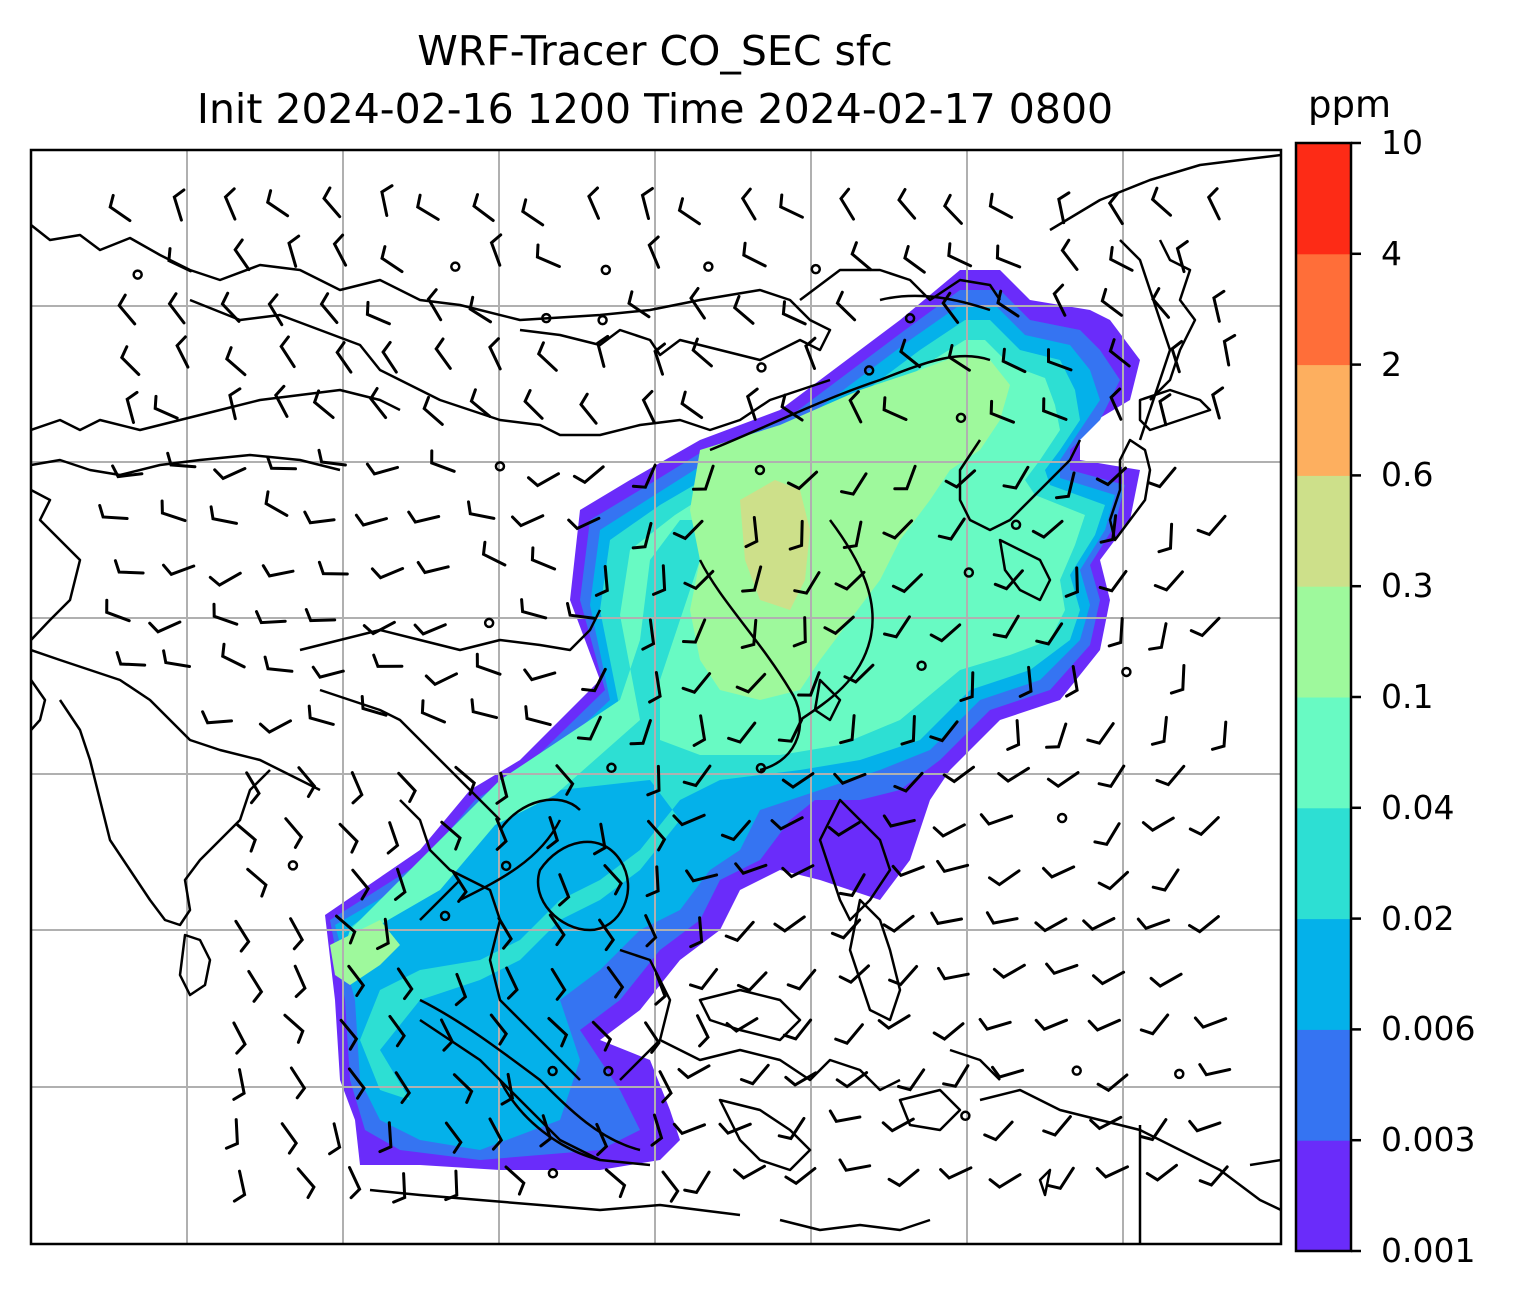  Describe the element at coordinates (1323, 863) in the screenshot. I see `colorbar-segment` at that location.